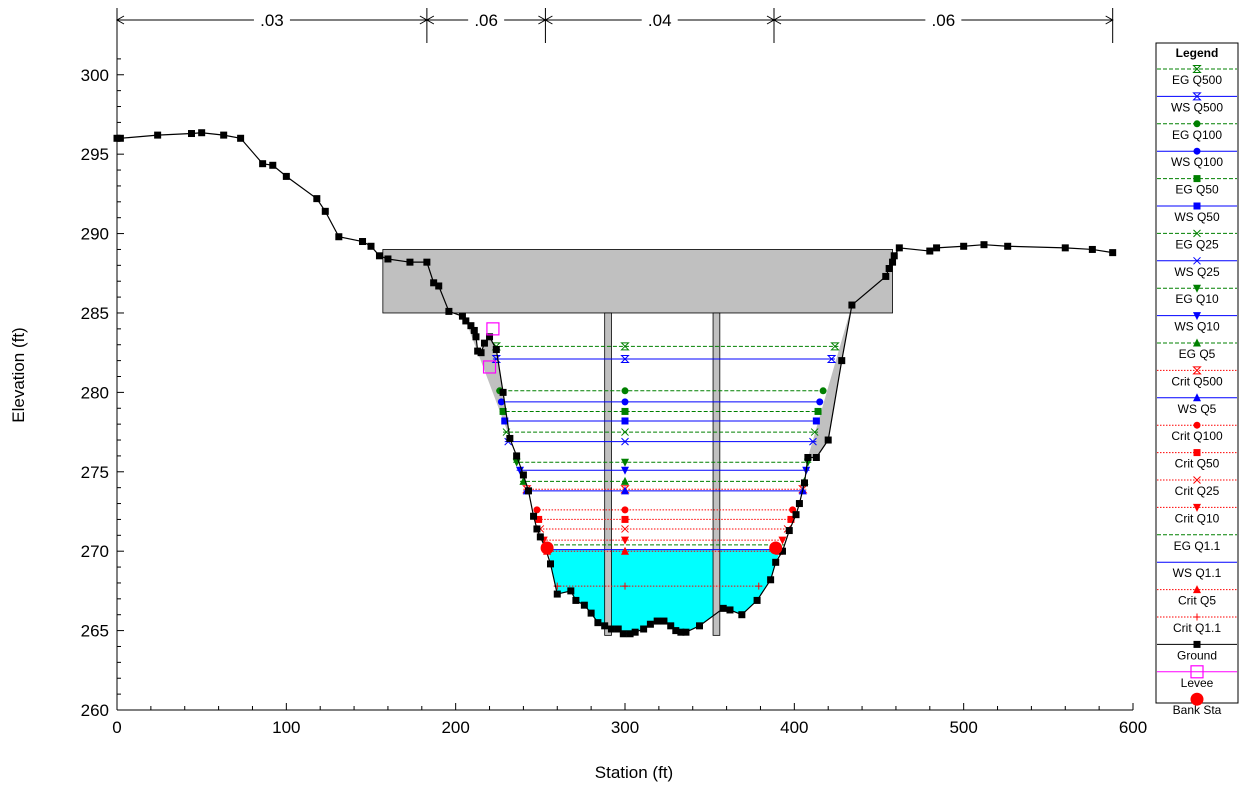 The width and height of the screenshot is (1243, 788). I want to click on right-bank-shade, so click(829, 381).